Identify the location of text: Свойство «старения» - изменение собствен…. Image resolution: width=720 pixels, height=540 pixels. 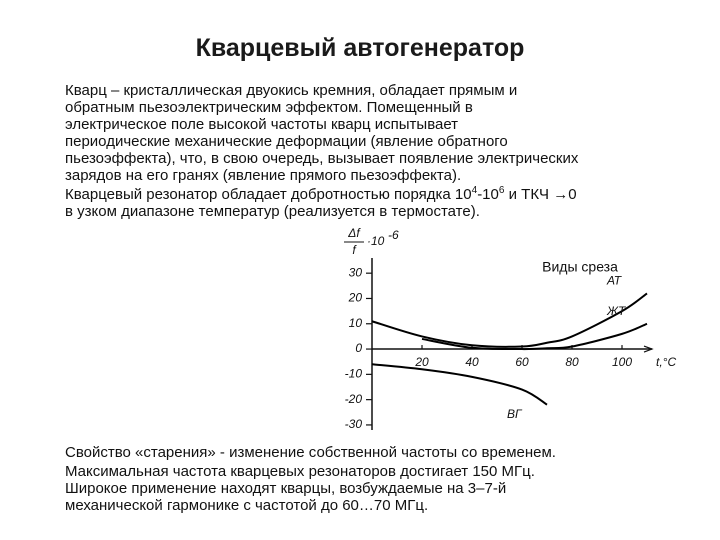
(310, 452).